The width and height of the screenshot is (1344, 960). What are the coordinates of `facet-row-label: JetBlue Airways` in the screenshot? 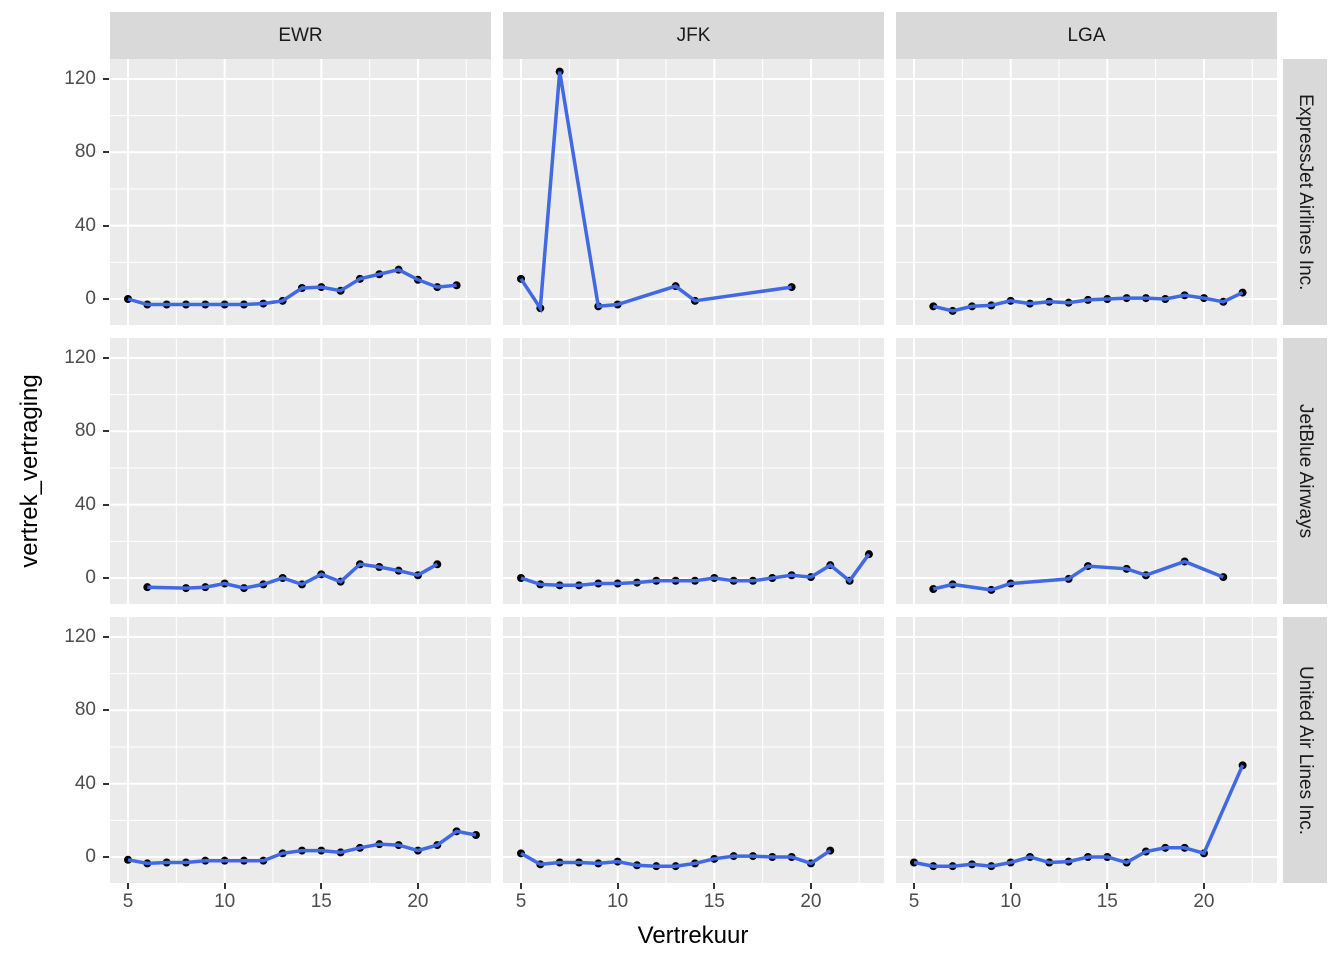 It's located at (1305, 471).